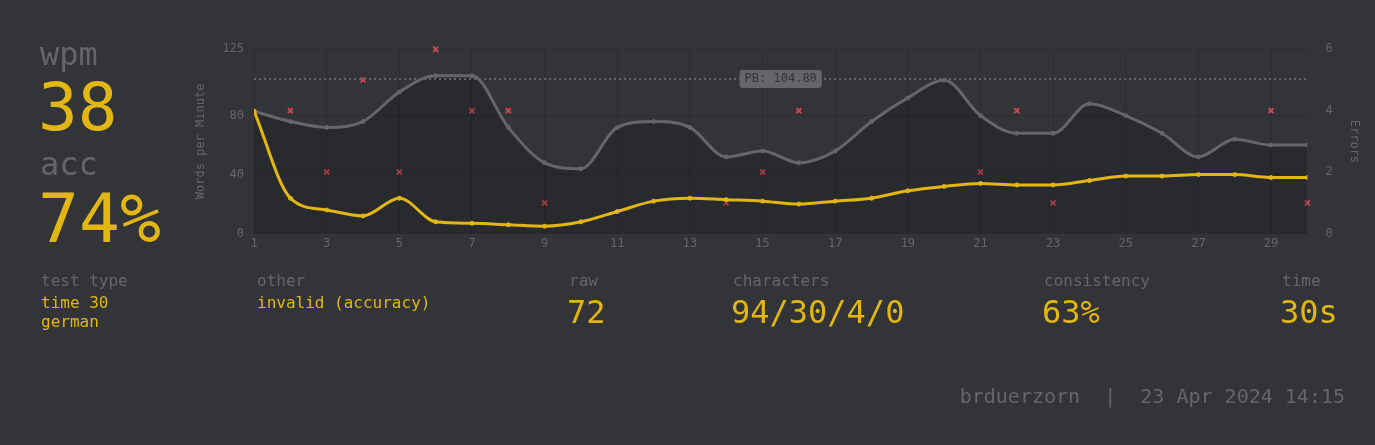 The height and width of the screenshot is (445, 1375). I want to click on text: 72, so click(586, 312).